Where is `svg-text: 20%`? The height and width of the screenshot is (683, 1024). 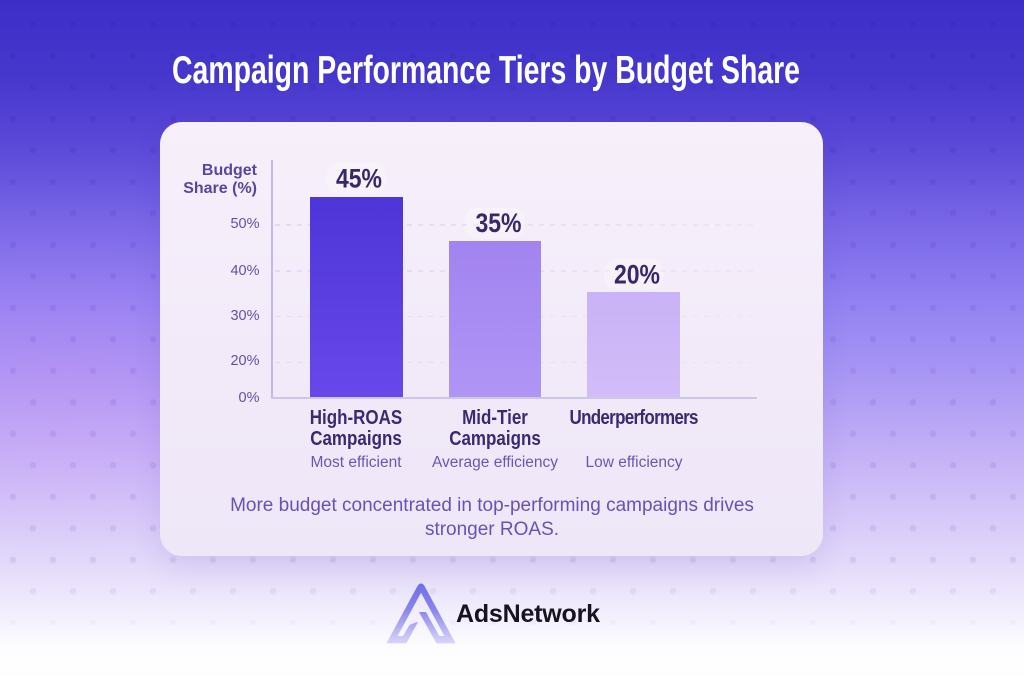 svg-text: 20% is located at coordinates (637, 275).